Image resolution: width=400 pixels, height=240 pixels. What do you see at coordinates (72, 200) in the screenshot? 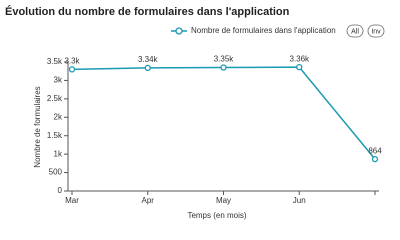
I see `x-tick-label: Mar` at bounding box center [72, 200].